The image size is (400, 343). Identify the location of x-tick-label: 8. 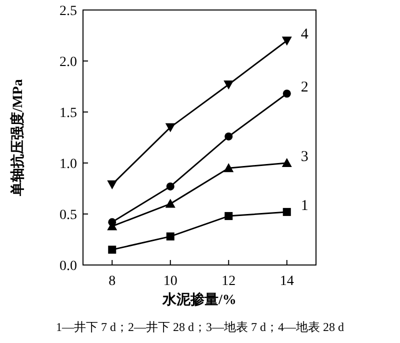
(112, 281).